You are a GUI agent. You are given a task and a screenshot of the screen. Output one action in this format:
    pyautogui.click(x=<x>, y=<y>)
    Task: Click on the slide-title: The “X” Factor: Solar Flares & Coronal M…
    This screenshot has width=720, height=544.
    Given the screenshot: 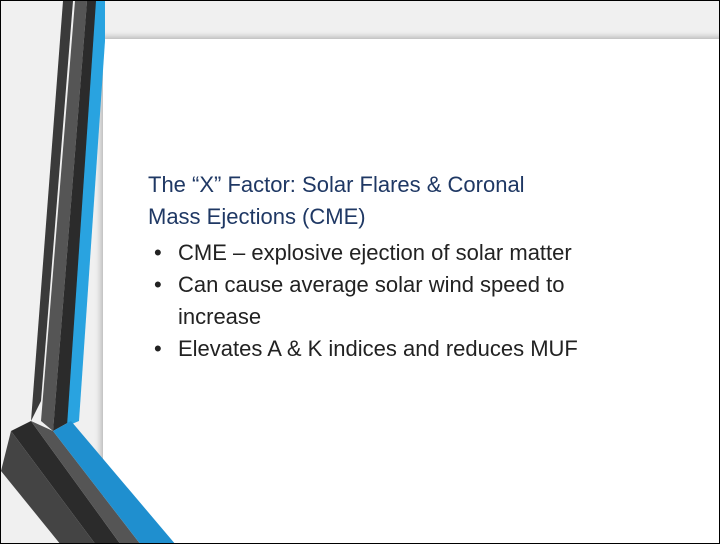 What is the action you would take?
    pyautogui.click(x=408, y=201)
    